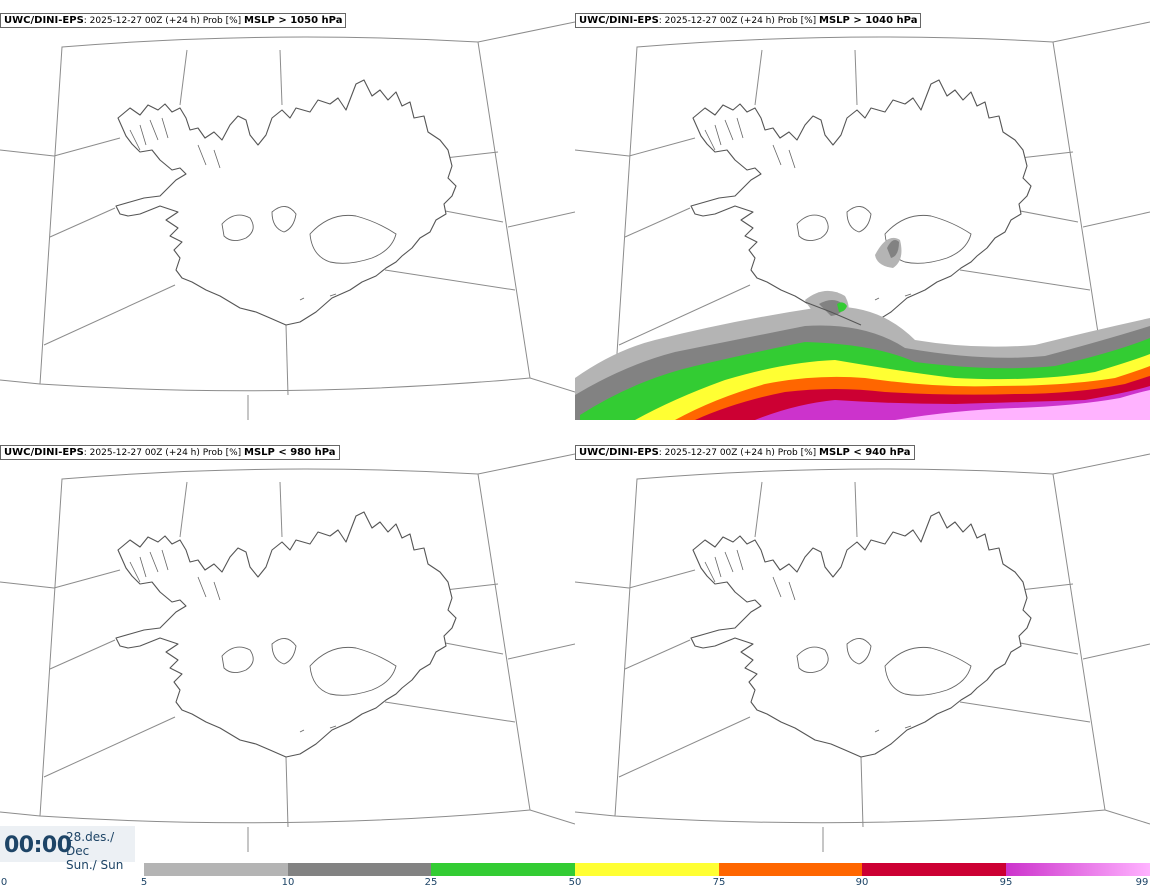 This screenshot has height=891, width=1150. I want to click on legend-tick: 25, so click(431, 882).